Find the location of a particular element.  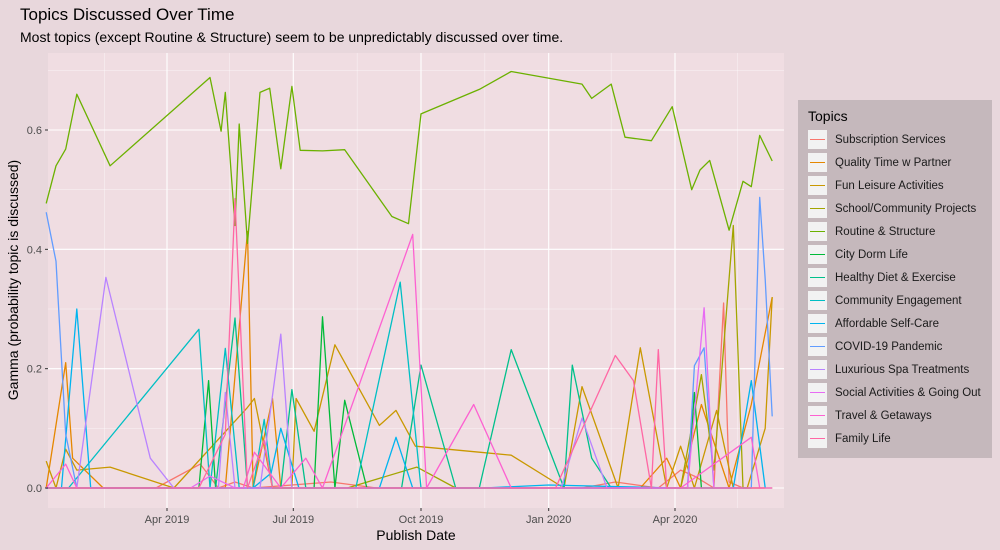

legend-label: City Dorm Life is located at coordinates (871, 254).